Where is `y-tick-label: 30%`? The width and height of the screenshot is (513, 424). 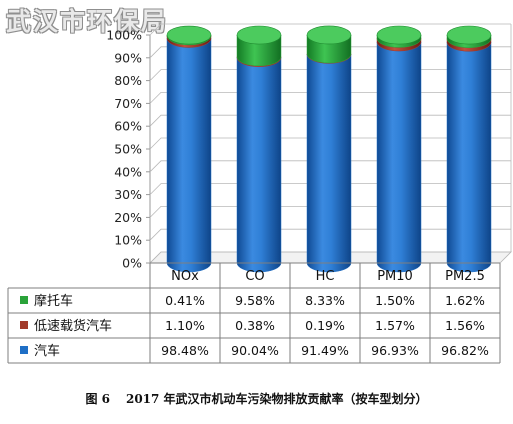 y-tick-label: 30% is located at coordinates (128, 194).